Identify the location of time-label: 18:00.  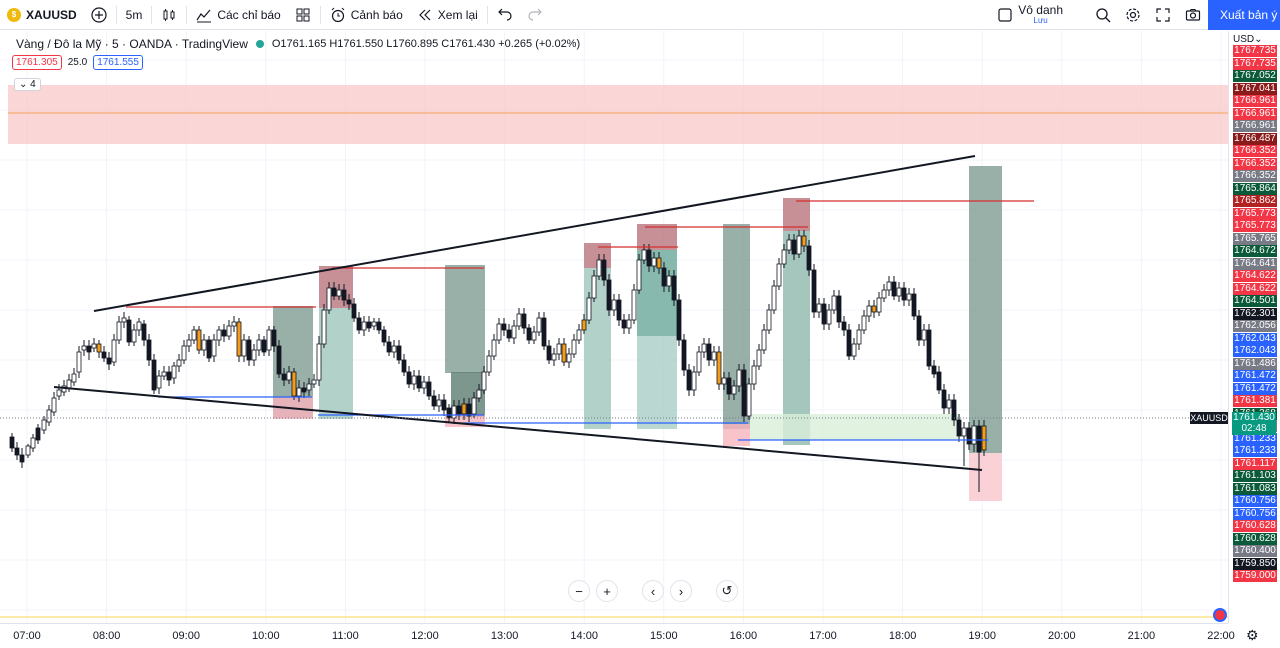
(902, 636).